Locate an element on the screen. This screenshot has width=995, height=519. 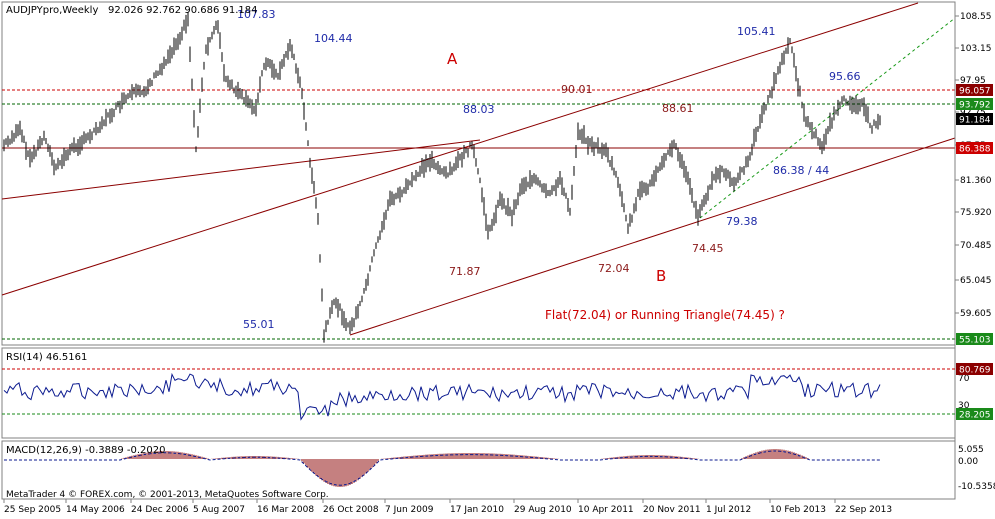
green-dashed-trendline is located at coordinates (827, 118).